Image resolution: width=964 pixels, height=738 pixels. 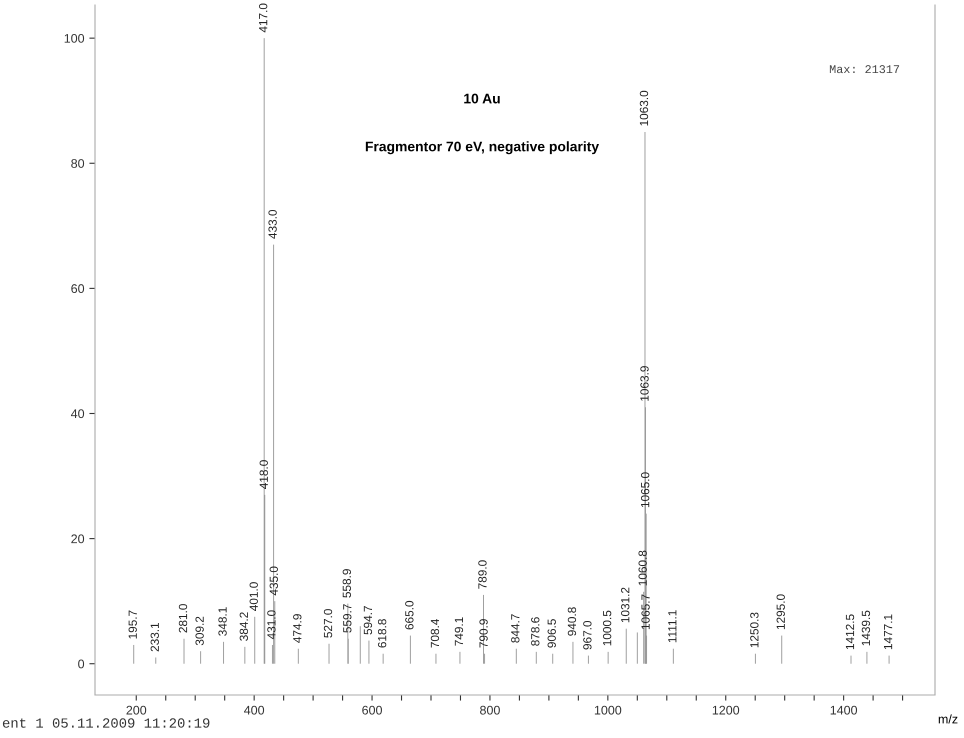 What do you see at coordinates (552, 633) in the screenshot?
I see `annotation: 906.5` at bounding box center [552, 633].